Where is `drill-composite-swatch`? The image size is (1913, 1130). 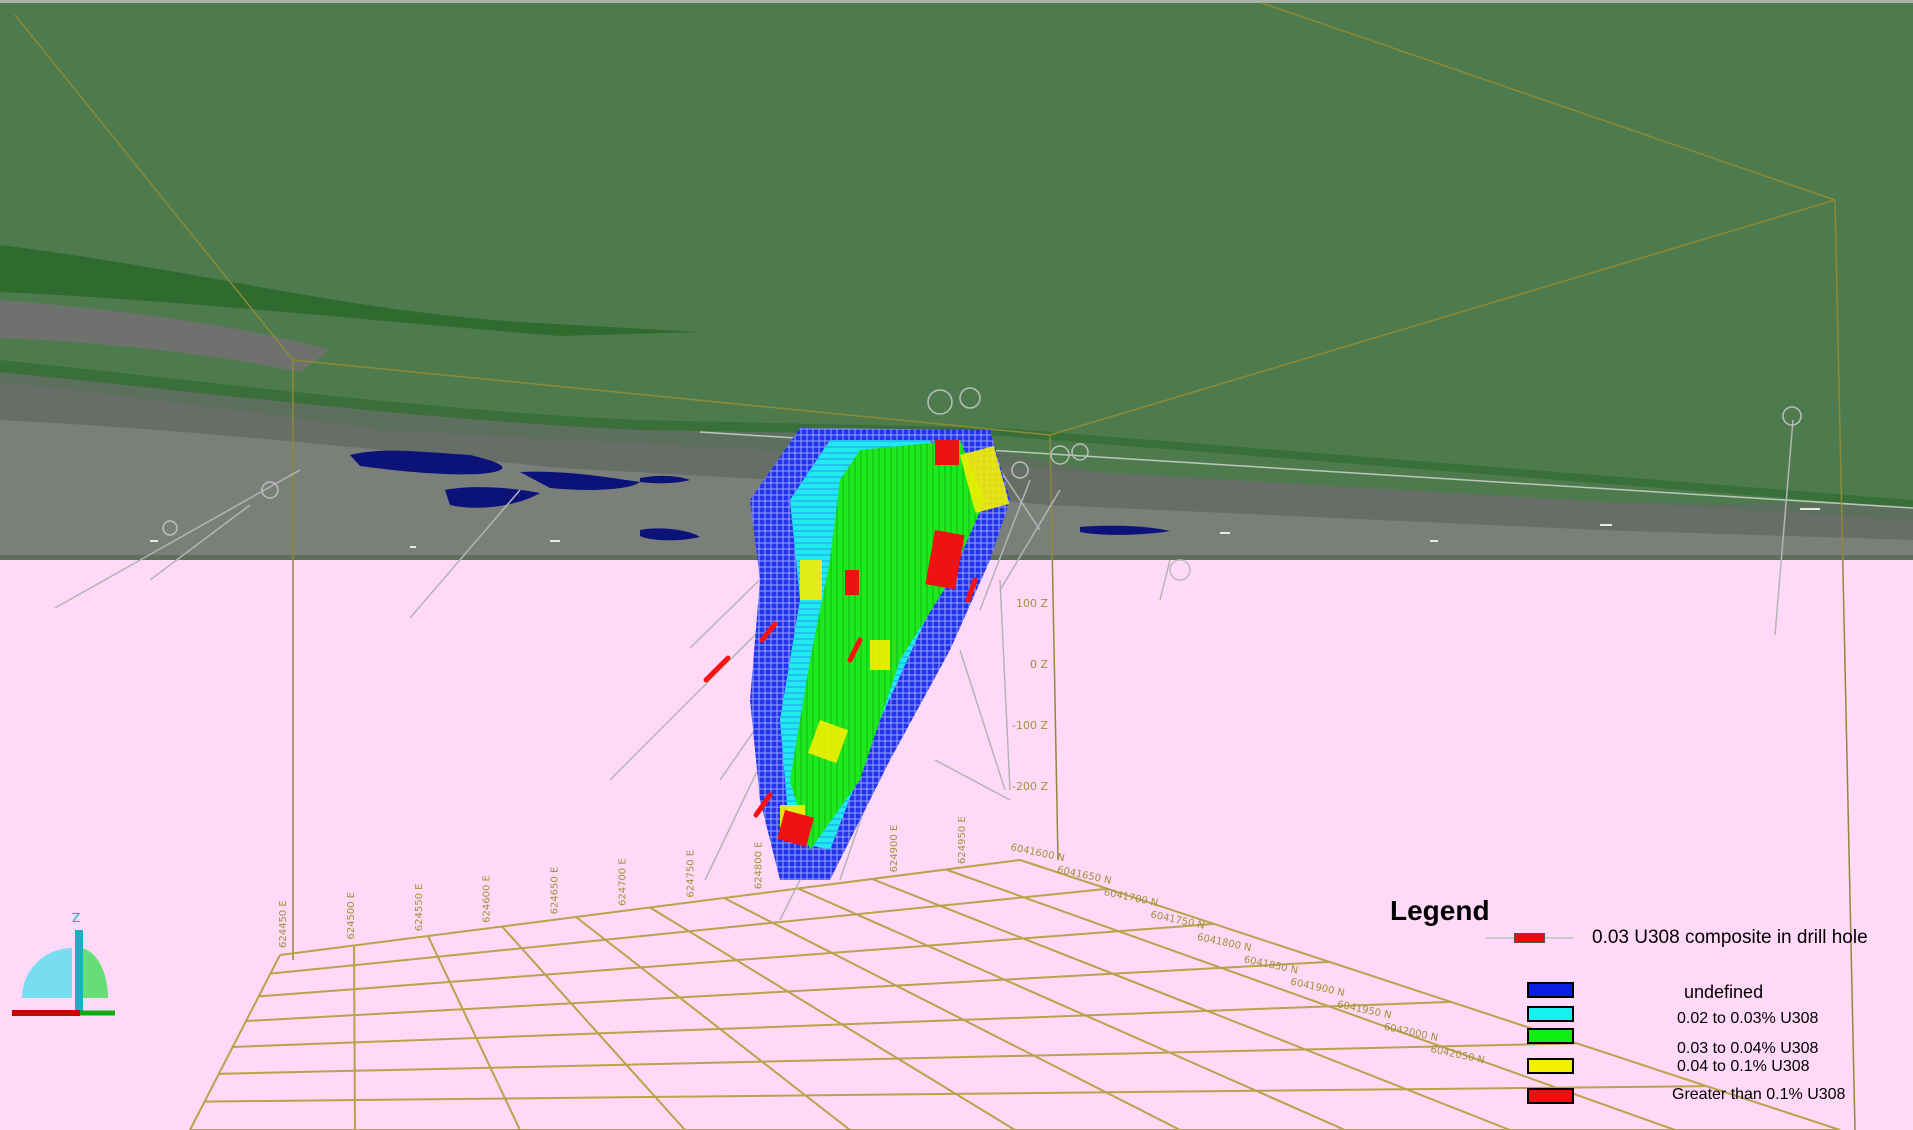 drill-composite-swatch is located at coordinates (1529, 938).